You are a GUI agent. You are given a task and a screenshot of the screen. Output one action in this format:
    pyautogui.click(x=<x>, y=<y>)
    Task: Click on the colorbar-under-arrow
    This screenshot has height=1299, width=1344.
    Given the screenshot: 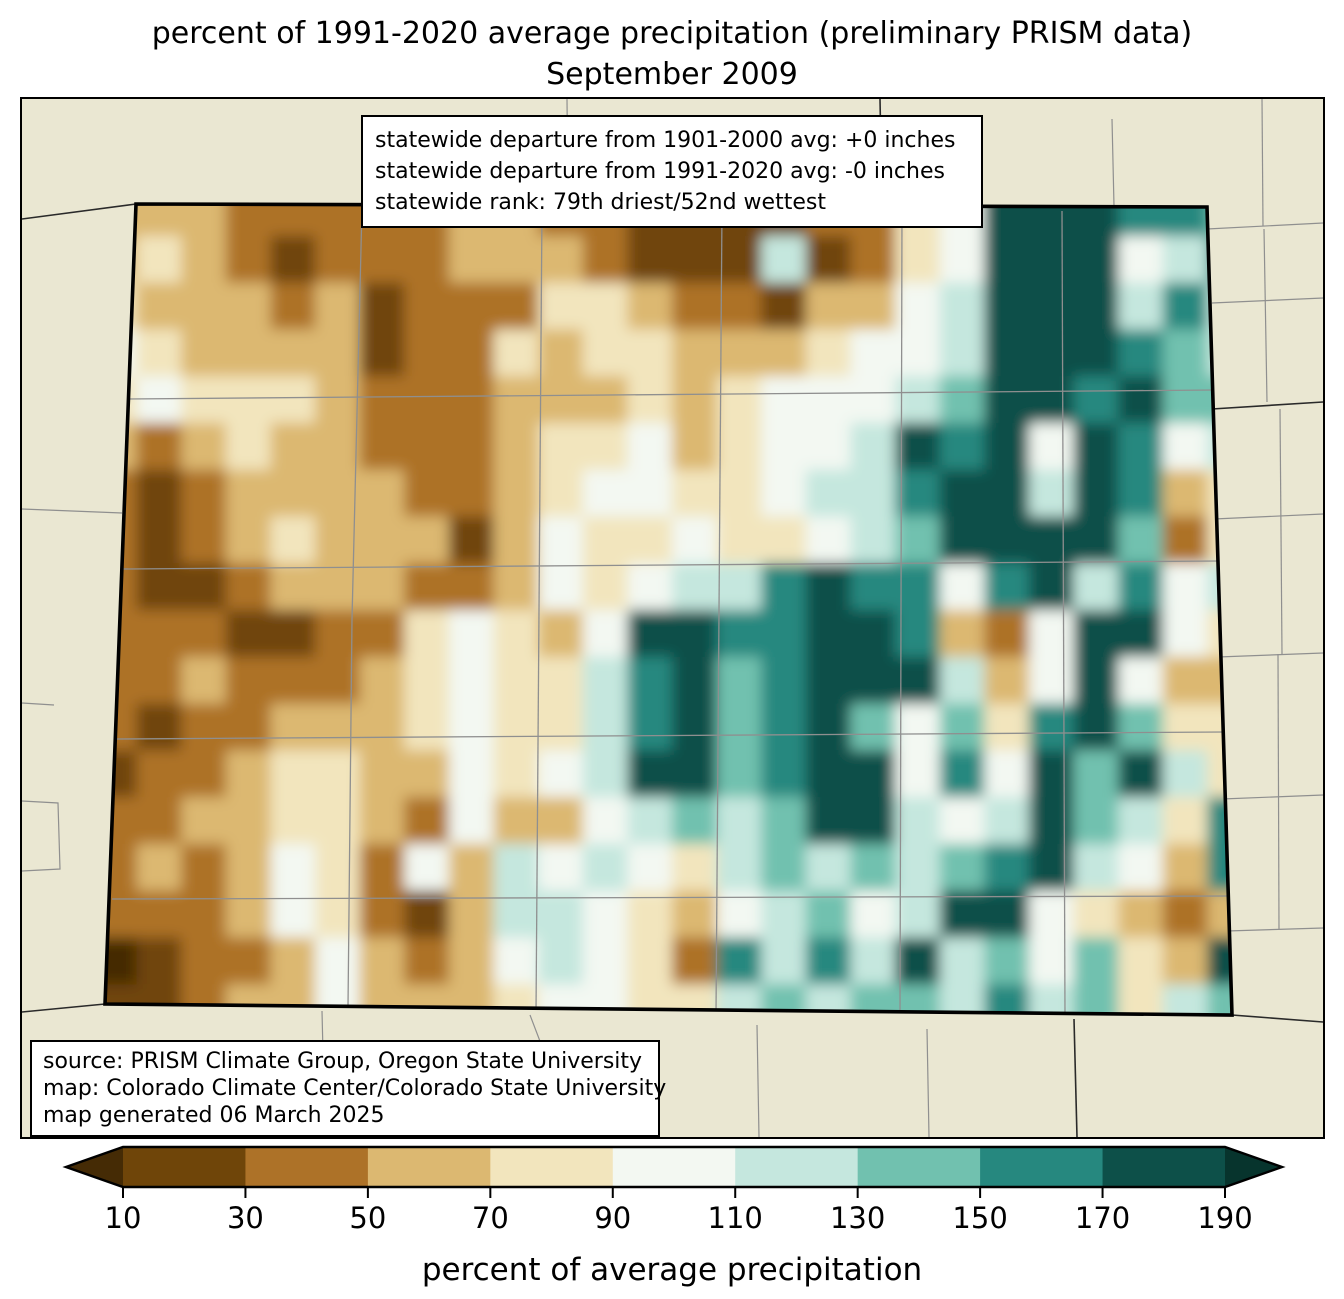 What is the action you would take?
    pyautogui.click(x=94, y=1167)
    